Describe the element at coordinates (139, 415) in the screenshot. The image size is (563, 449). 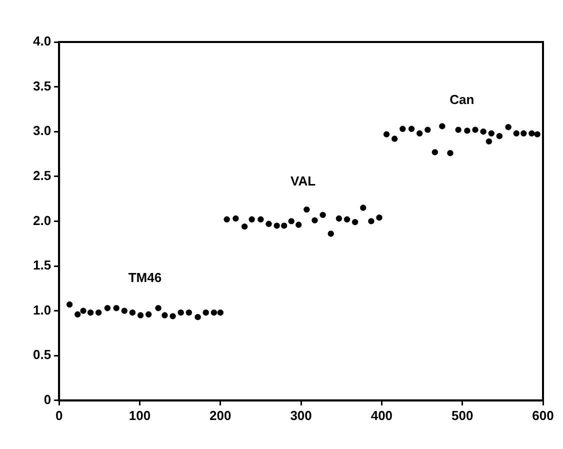
I see `x-tick-label: 100` at that location.